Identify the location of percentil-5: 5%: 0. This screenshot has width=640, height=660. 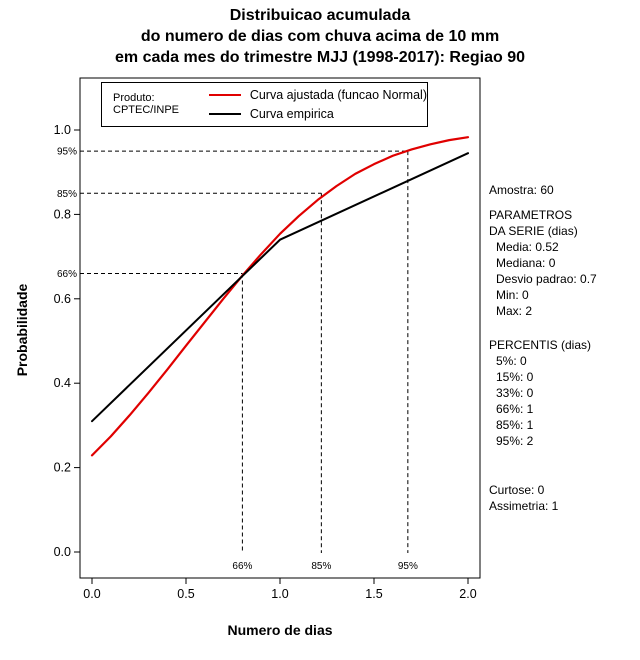
(511, 361).